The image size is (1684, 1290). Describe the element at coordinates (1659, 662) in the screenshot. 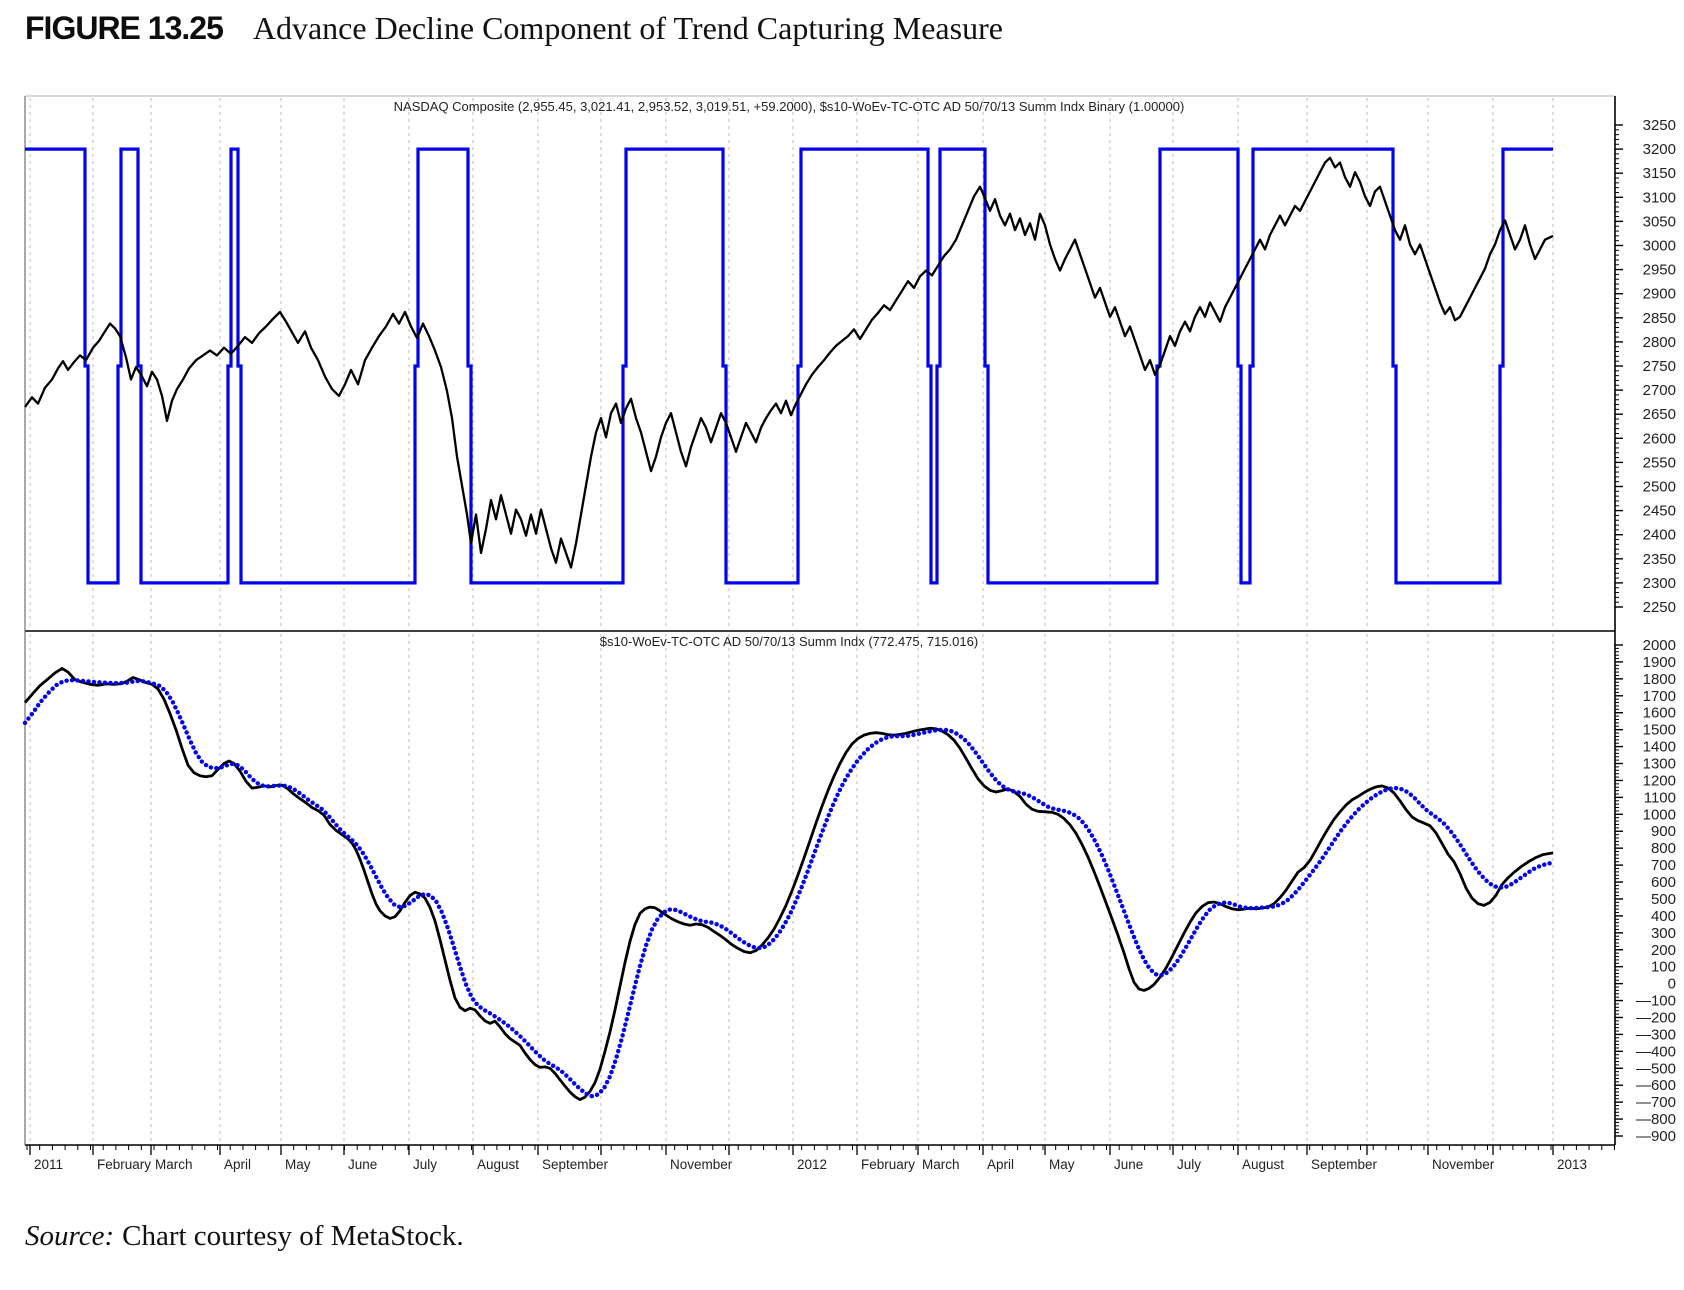

I see `y-tick-label: 1900` at that location.